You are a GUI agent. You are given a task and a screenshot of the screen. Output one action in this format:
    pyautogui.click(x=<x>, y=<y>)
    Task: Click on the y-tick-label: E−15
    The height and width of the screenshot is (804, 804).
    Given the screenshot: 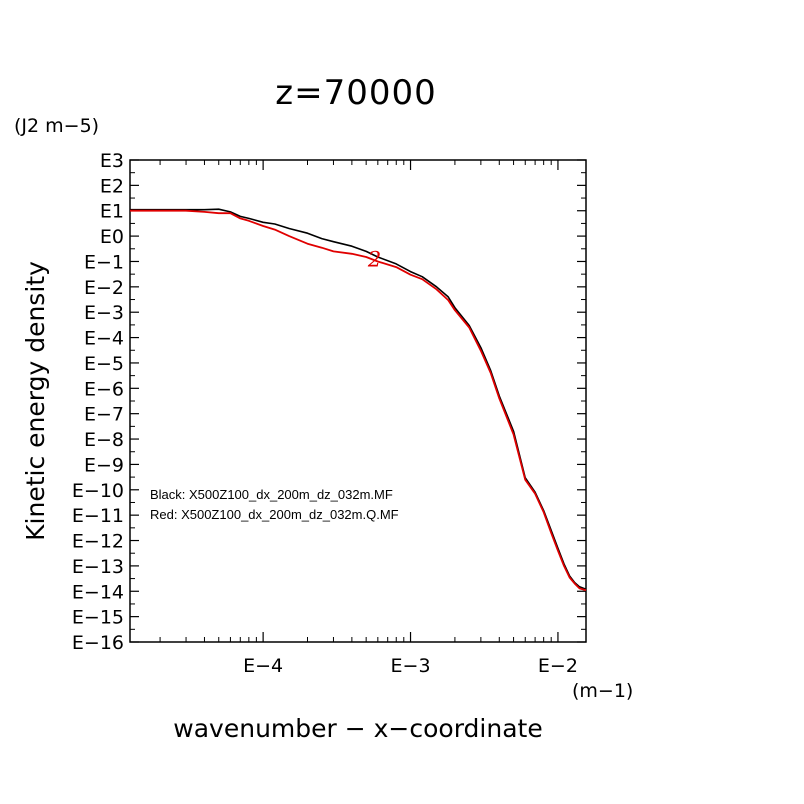 What is the action you would take?
    pyautogui.click(x=98, y=618)
    